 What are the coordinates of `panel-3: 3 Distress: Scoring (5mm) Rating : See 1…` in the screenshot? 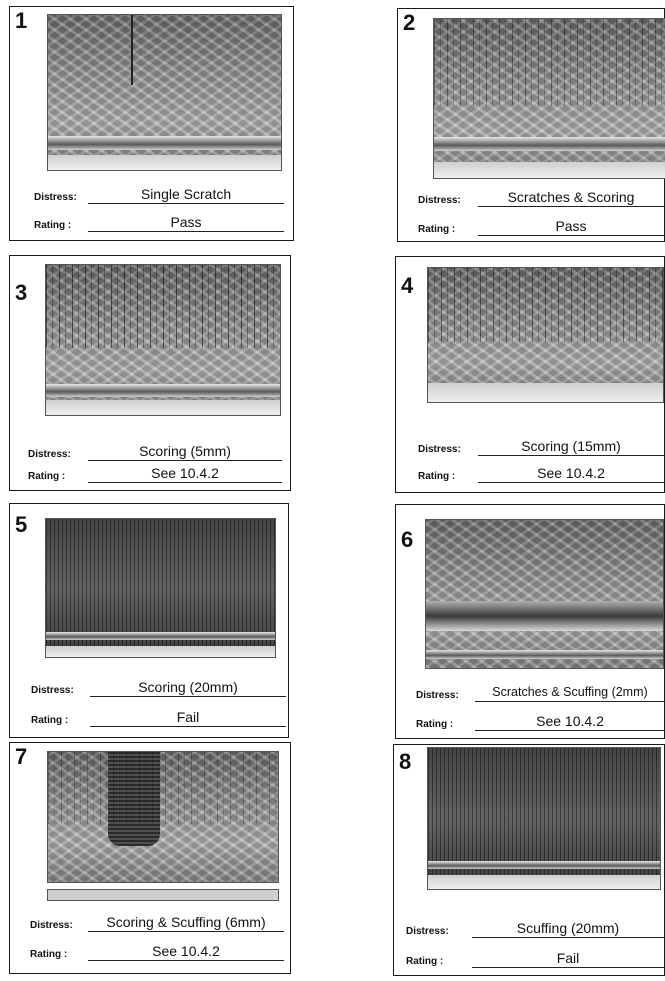 It's located at (150, 373).